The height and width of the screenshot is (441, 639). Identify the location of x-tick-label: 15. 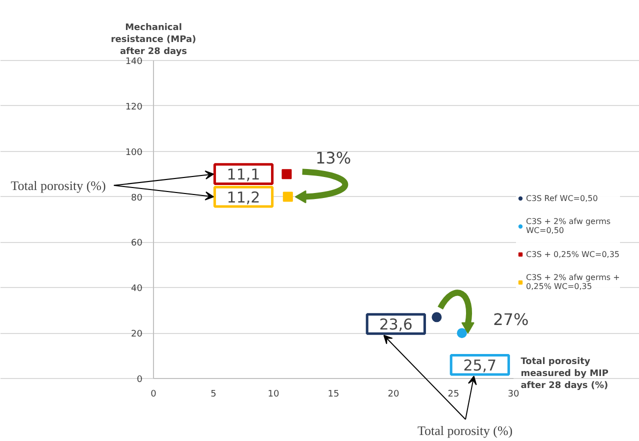
(334, 395).